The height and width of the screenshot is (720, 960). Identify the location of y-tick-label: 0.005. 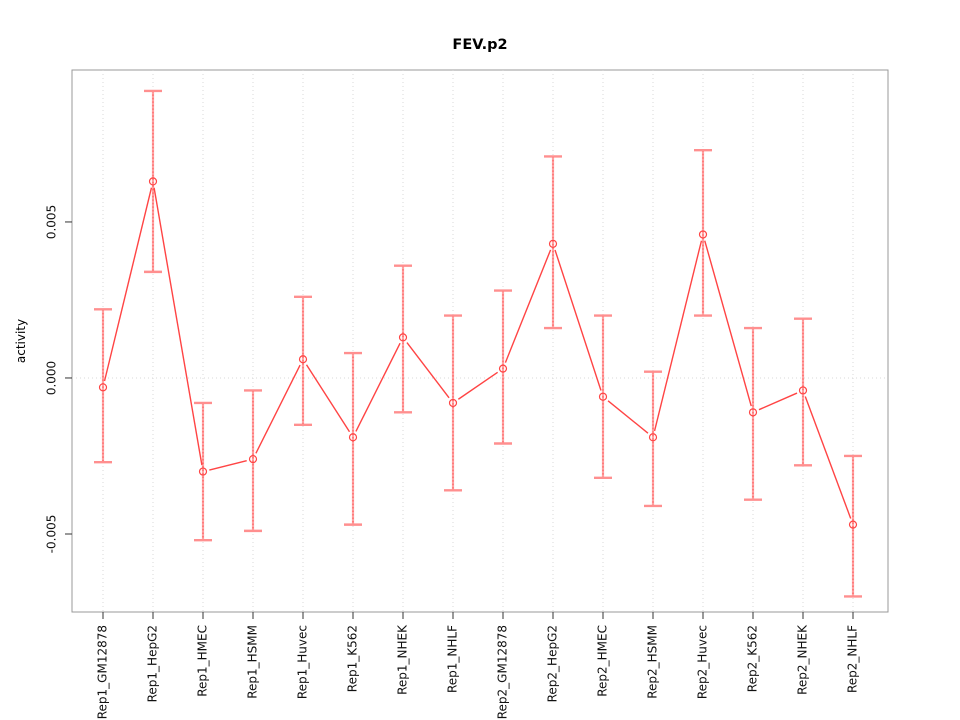
(52, 222).